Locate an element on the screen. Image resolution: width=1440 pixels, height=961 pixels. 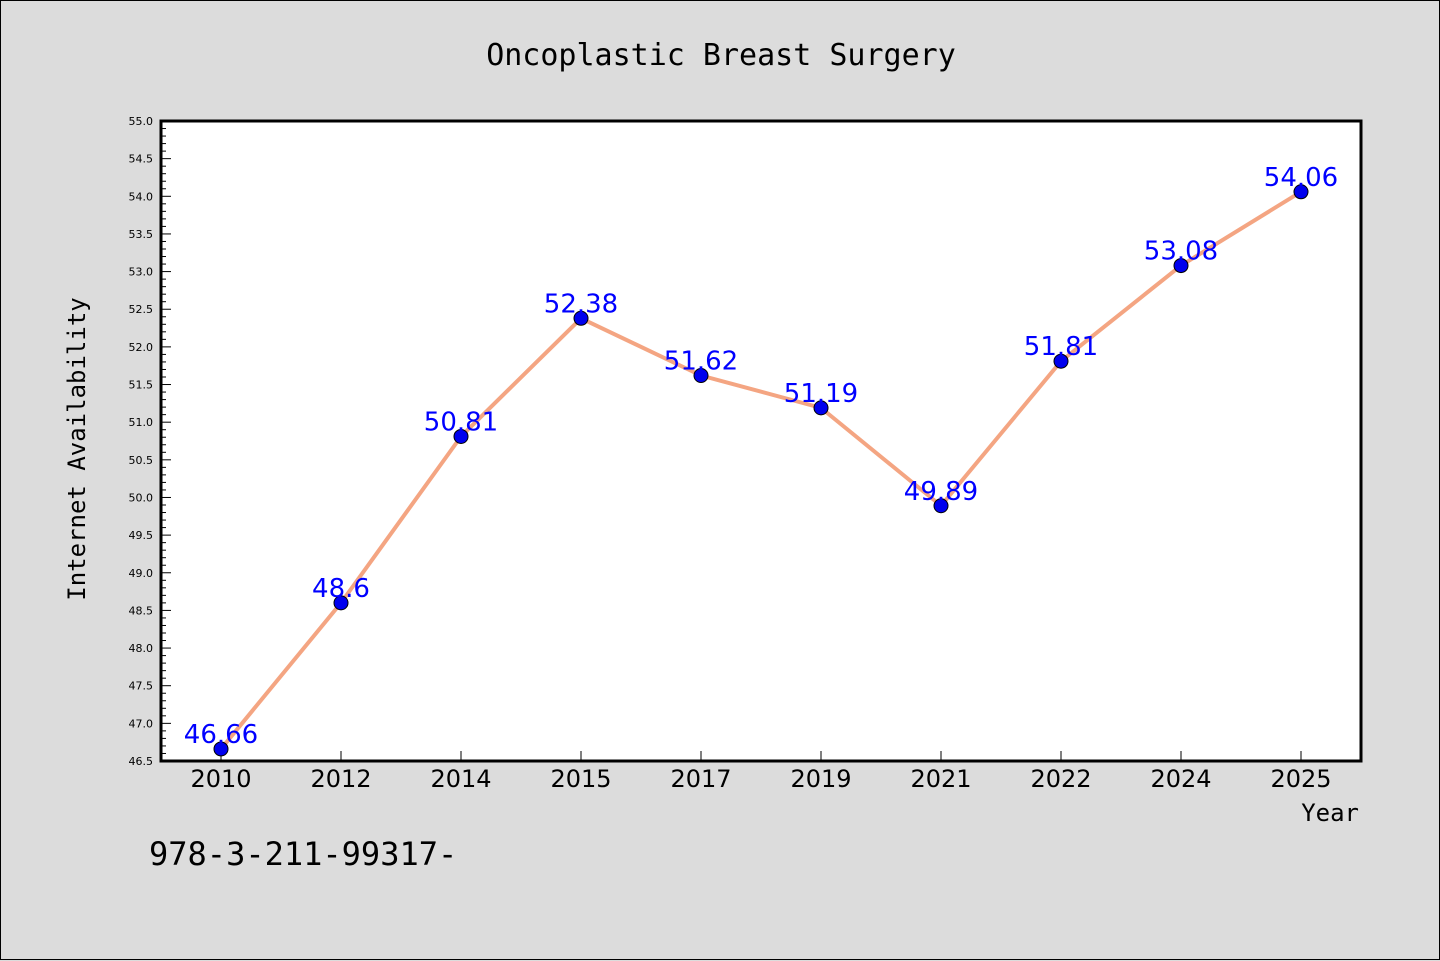
data-label: 49.89 is located at coordinates (941, 492).